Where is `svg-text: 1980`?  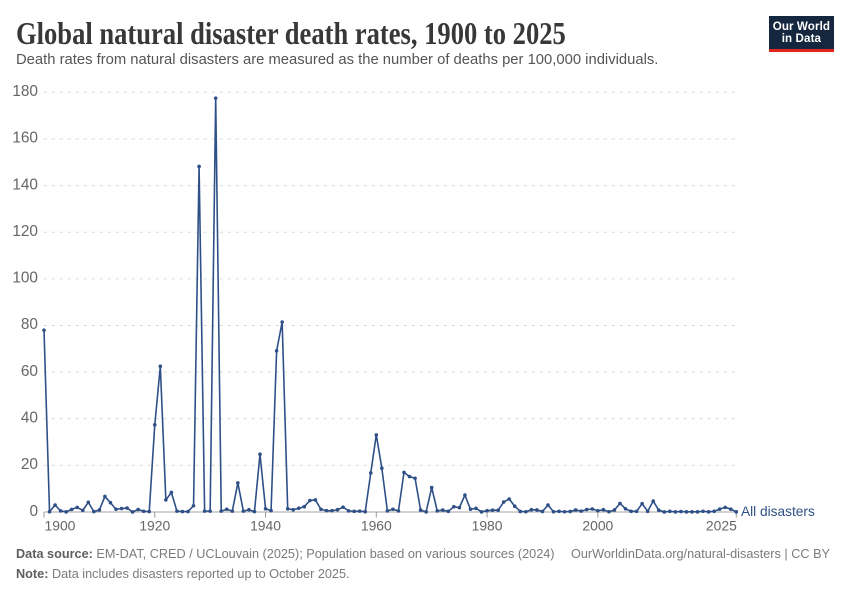
svg-text: 1980 is located at coordinates (487, 526).